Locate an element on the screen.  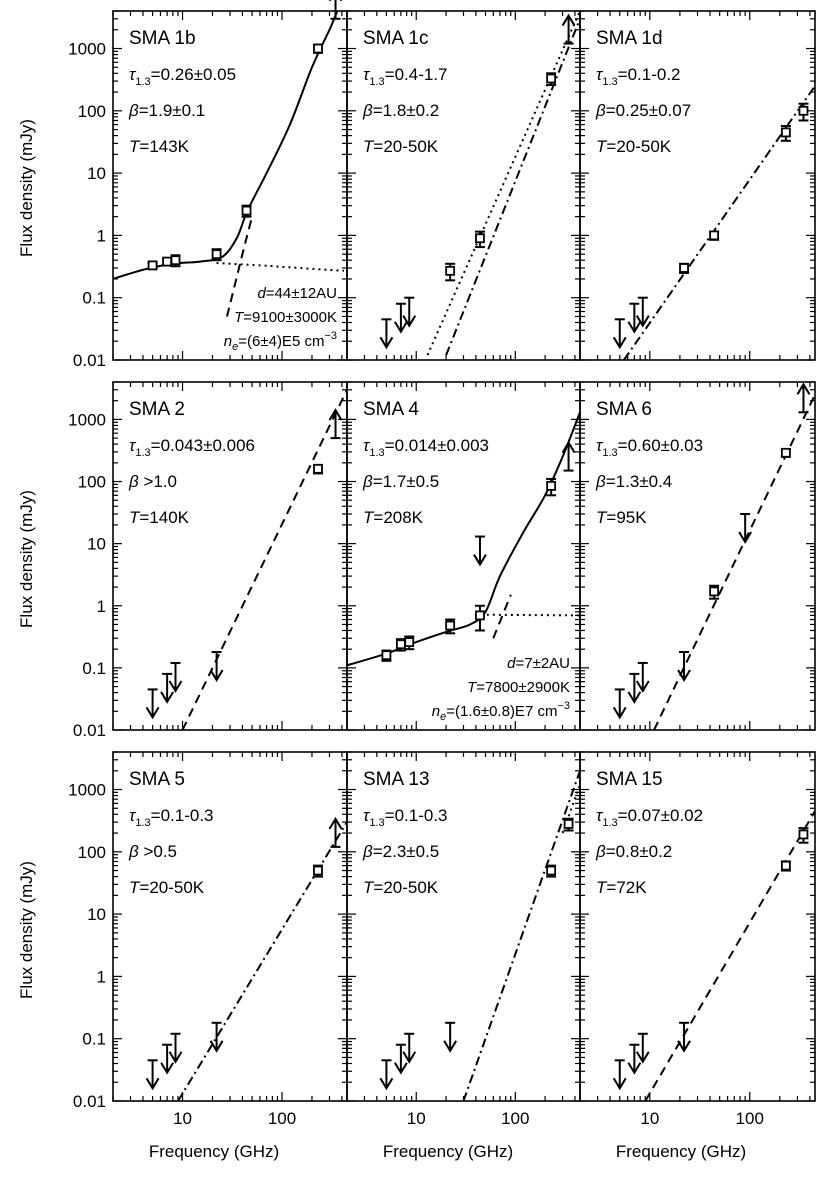
panel-param: T=95K is located at coordinates (621, 517).